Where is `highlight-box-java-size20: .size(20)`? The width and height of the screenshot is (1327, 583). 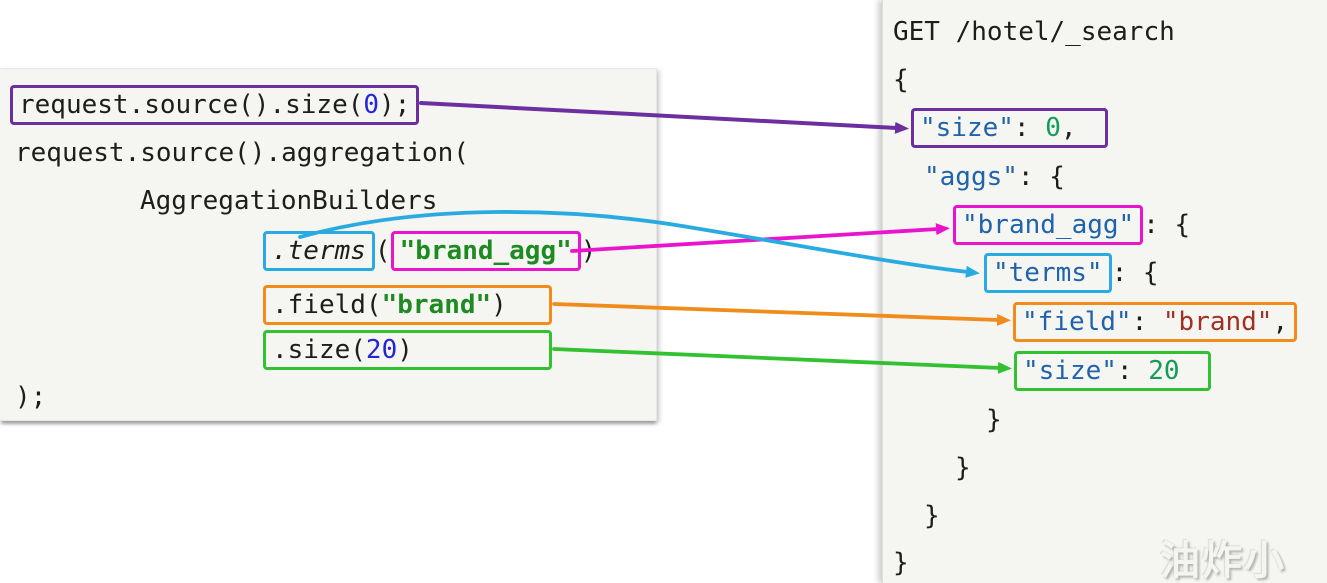 highlight-box-java-size20: .size(20) is located at coordinates (407, 350).